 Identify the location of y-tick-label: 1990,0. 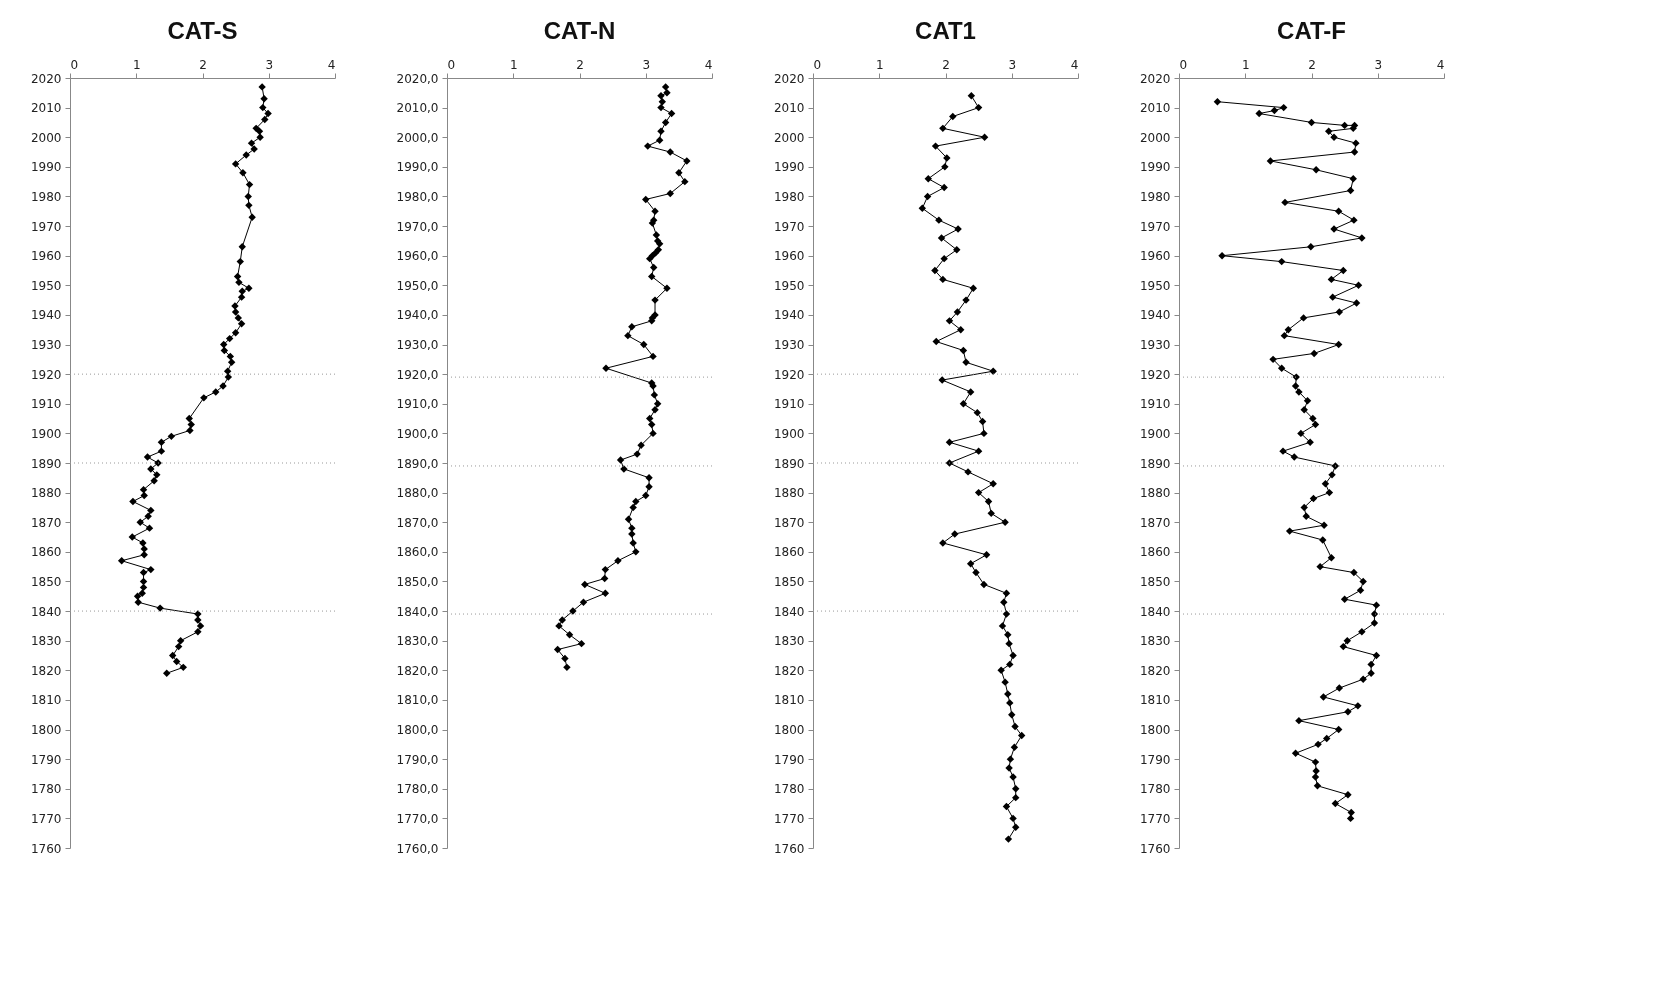
(417, 167).